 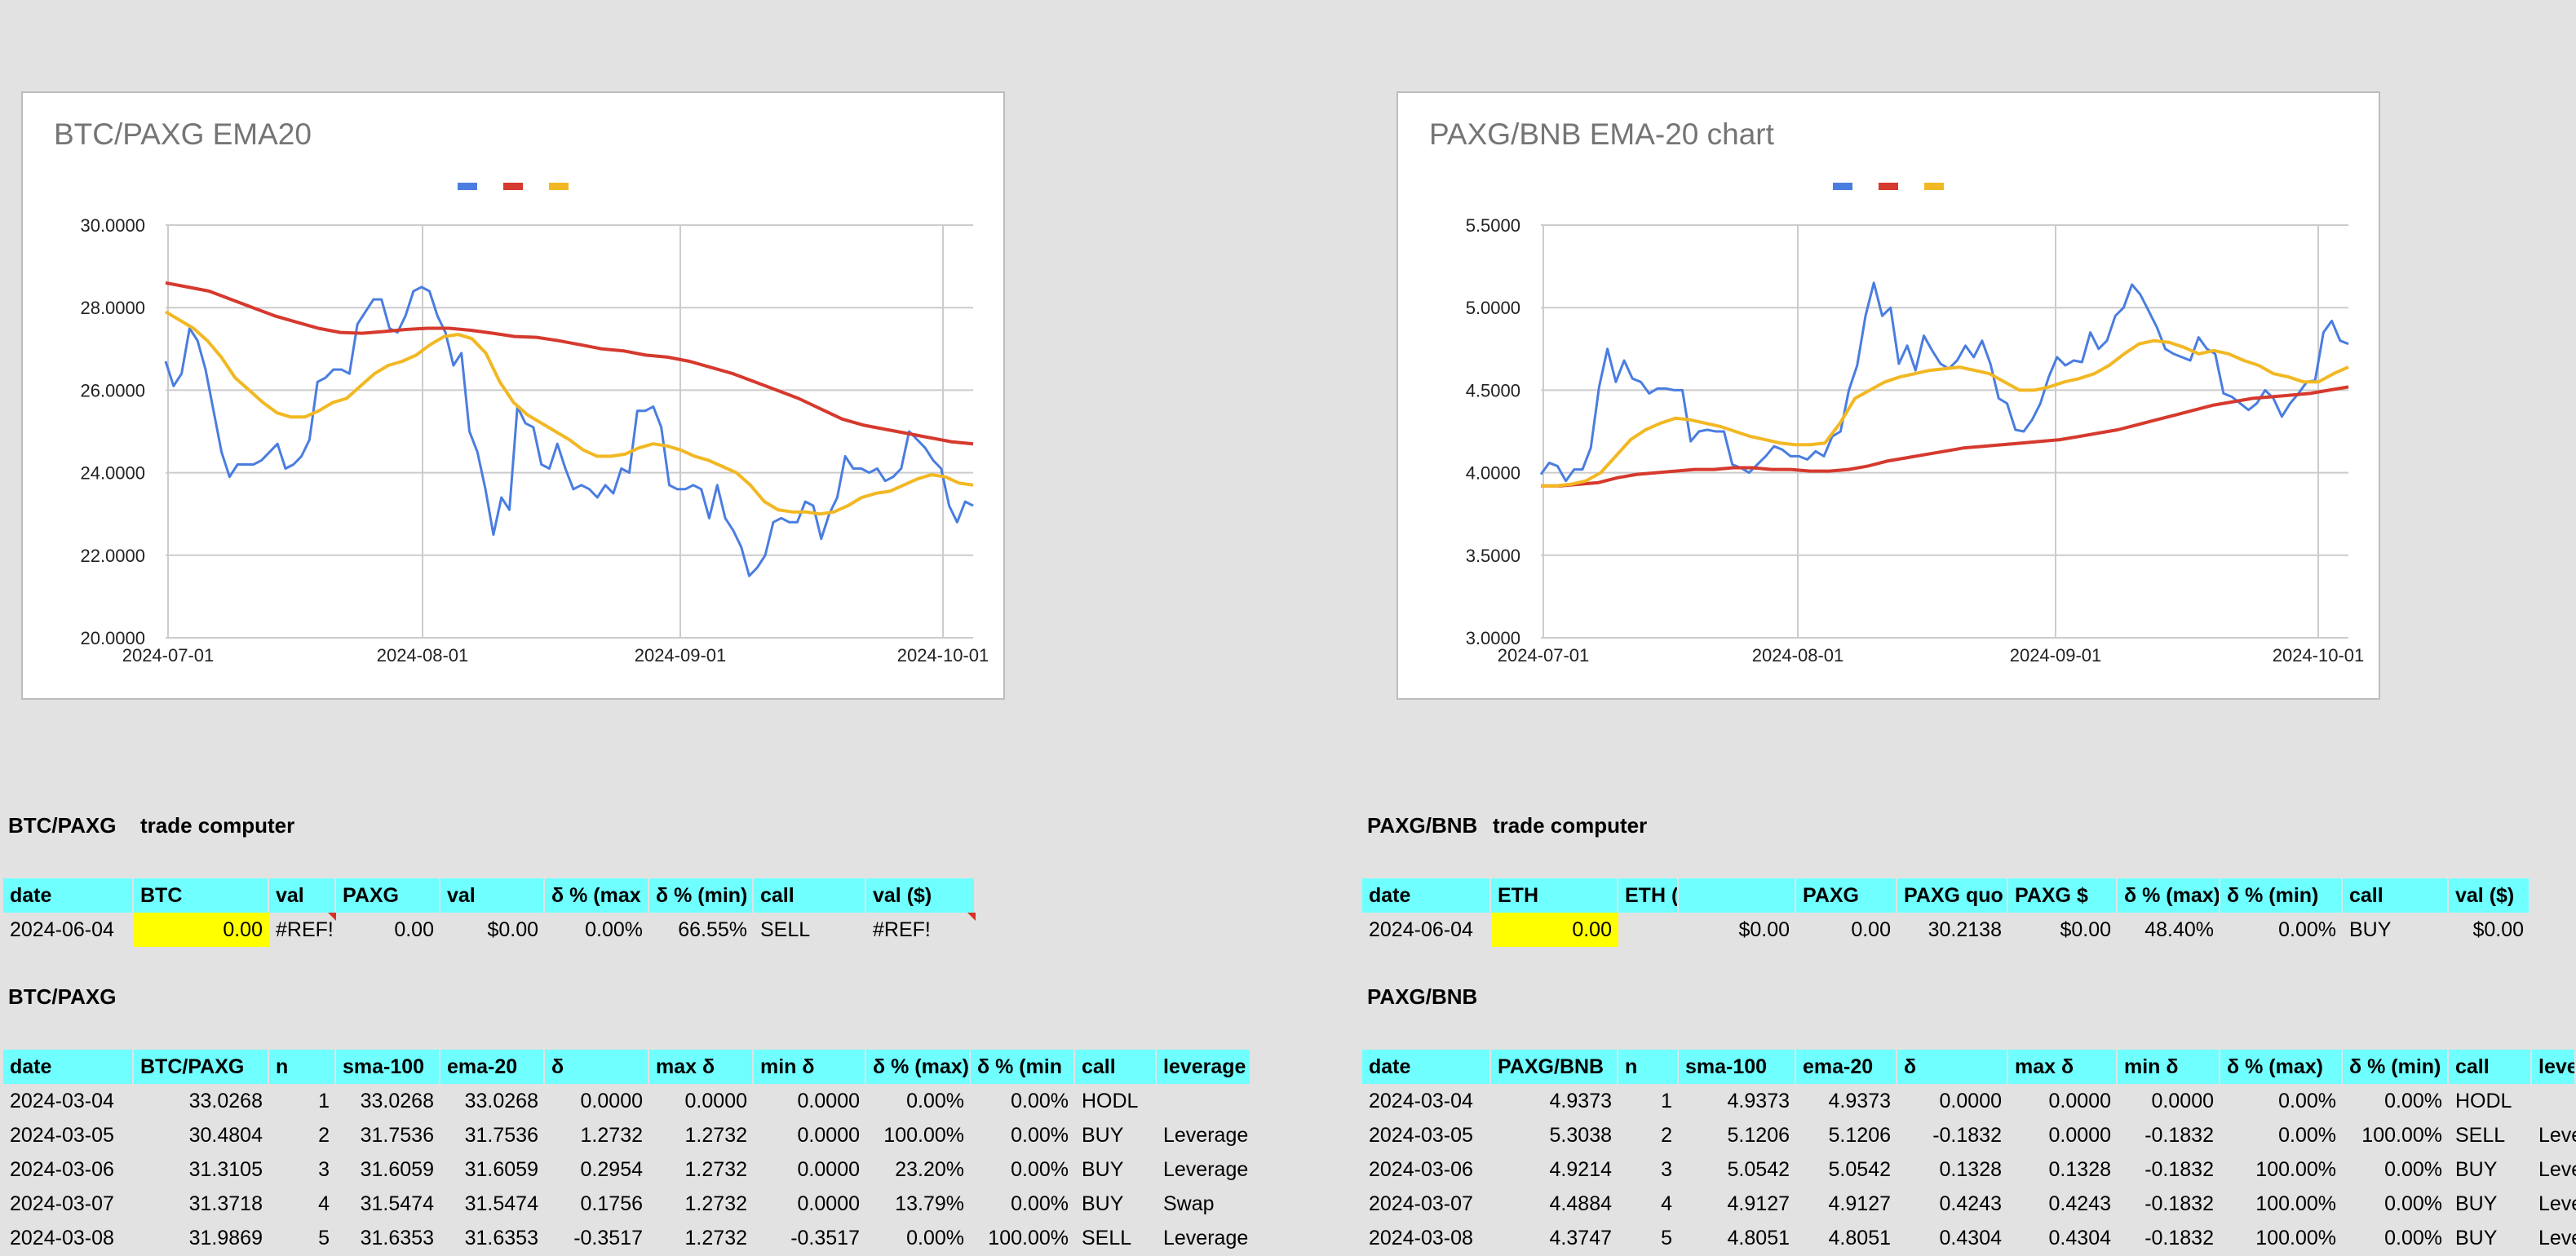 I want to click on cell: 31.9869, so click(x=225, y=1238).